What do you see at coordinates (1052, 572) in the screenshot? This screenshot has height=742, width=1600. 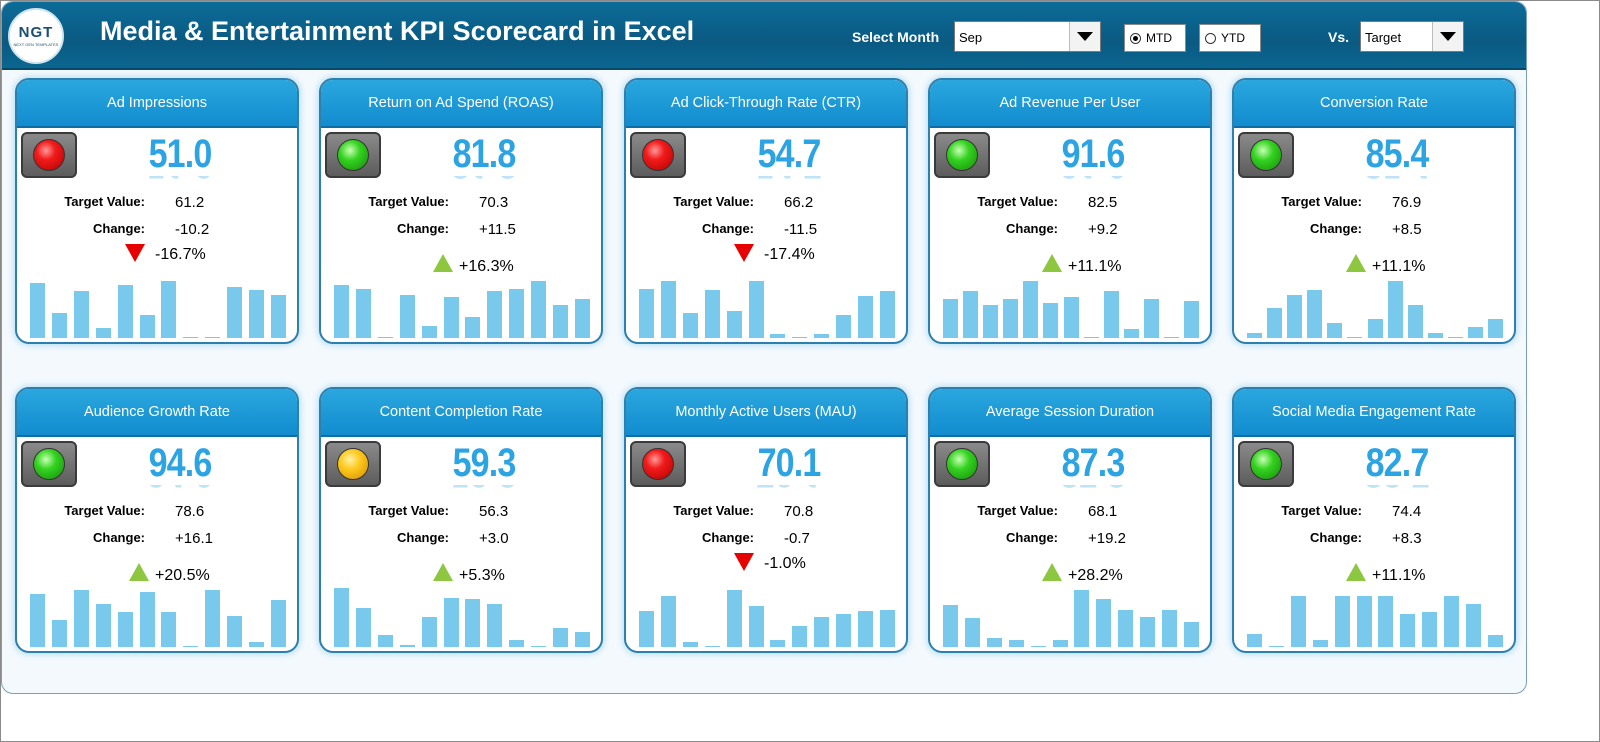 I see `up-arrow-icon` at bounding box center [1052, 572].